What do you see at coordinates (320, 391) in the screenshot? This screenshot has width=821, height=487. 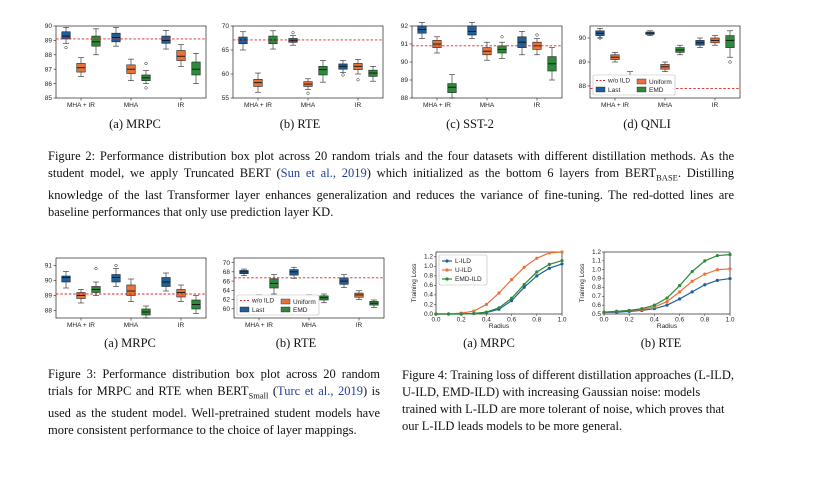 I see `fig3-citation: Turc et al., 2019` at bounding box center [320, 391].